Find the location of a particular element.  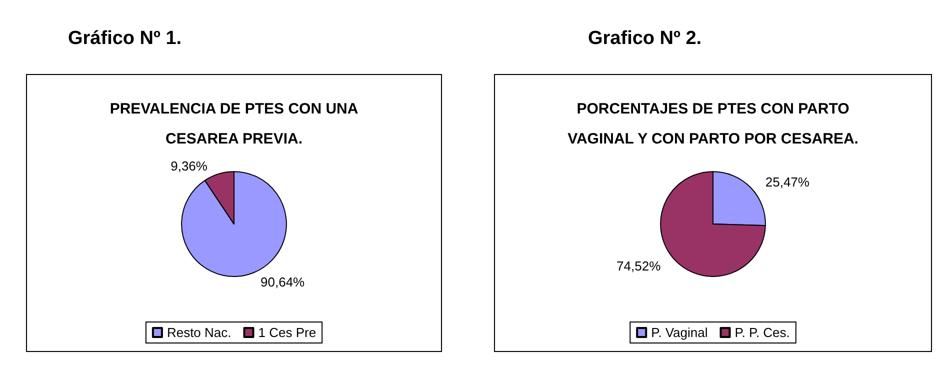

data-label: 25,47% is located at coordinates (787, 182).